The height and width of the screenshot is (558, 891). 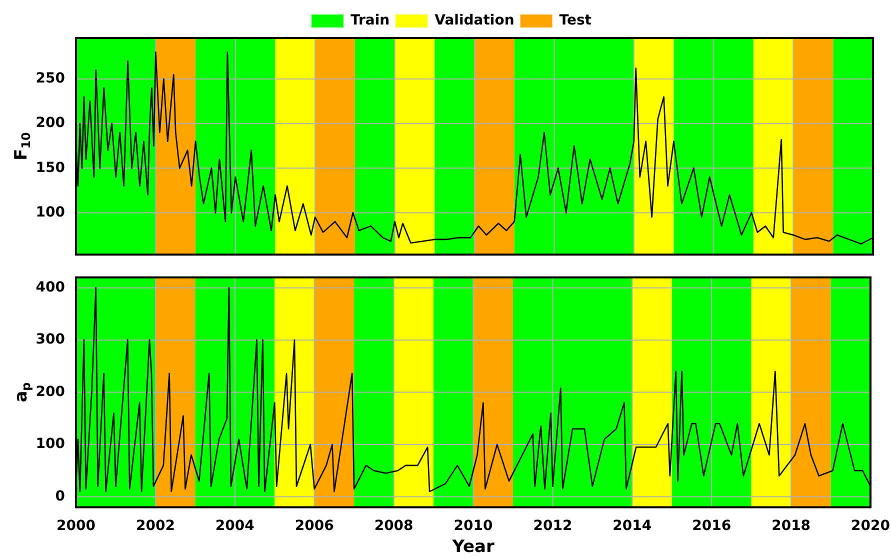 What do you see at coordinates (552, 526) in the screenshot?
I see `x-tick-label: 2012` at bounding box center [552, 526].